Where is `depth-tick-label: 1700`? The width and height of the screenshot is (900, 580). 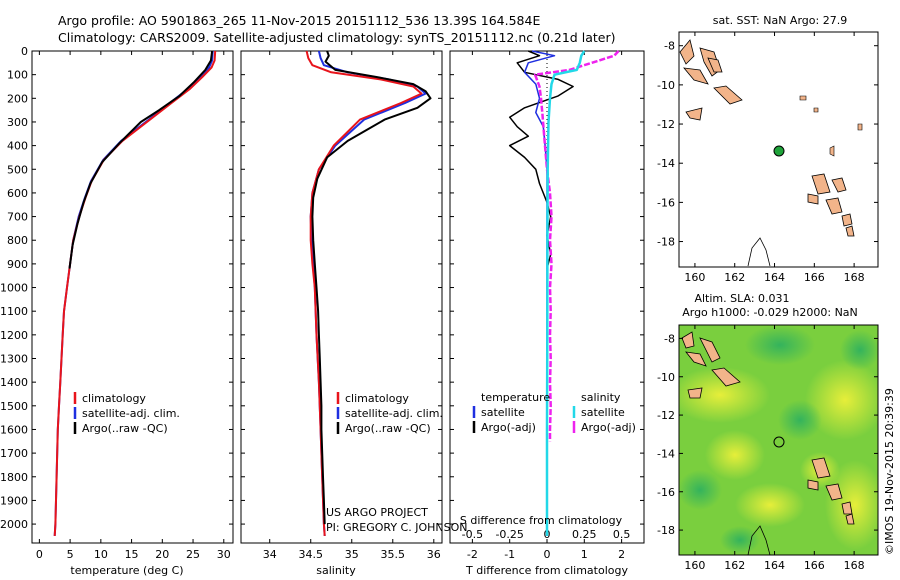 depth-tick-label: 1700 is located at coordinates (14, 453).